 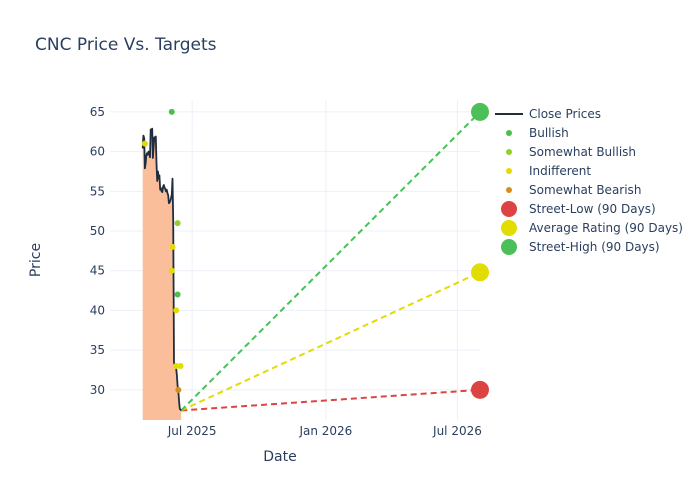 I want to click on legend-label-close-prices: Close Prices, so click(x=565, y=114).